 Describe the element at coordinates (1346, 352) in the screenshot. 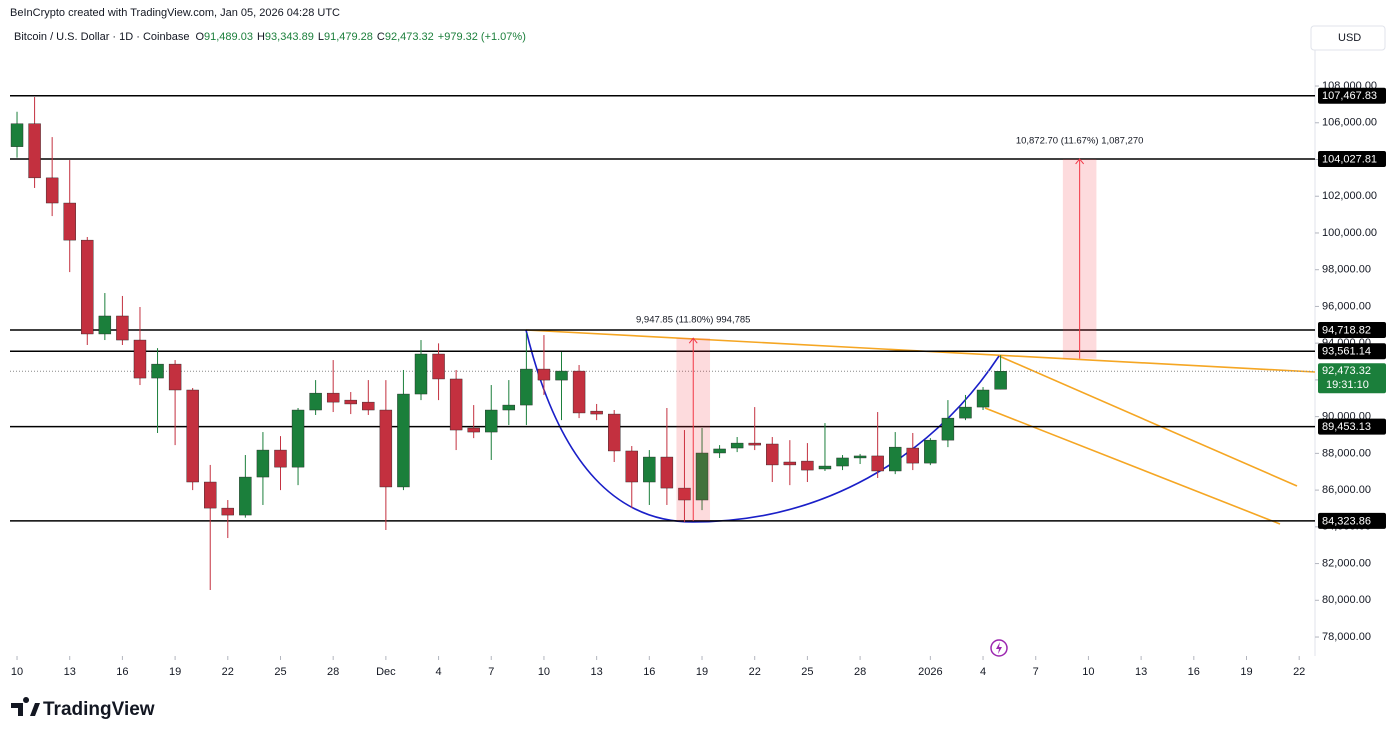

I see `level-tag-label: 93,561.14` at that location.